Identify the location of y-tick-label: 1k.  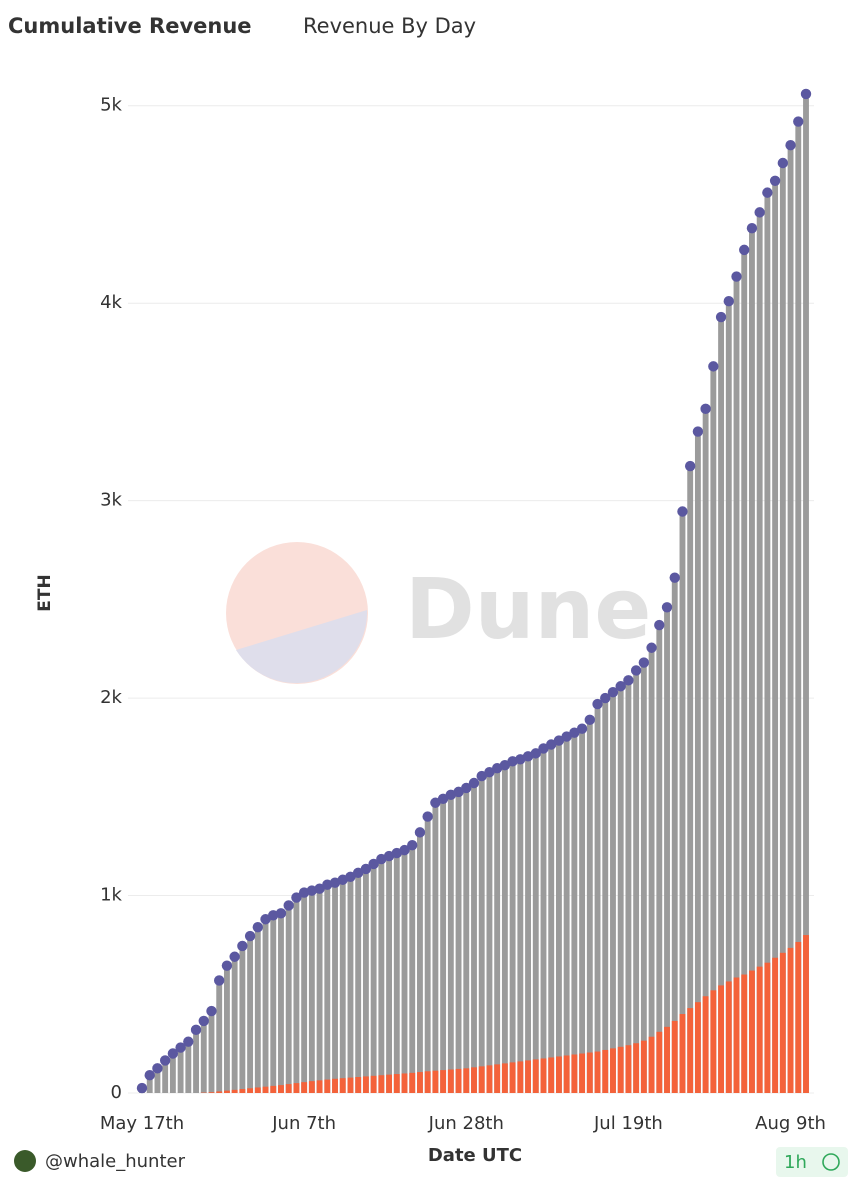
(111, 895).